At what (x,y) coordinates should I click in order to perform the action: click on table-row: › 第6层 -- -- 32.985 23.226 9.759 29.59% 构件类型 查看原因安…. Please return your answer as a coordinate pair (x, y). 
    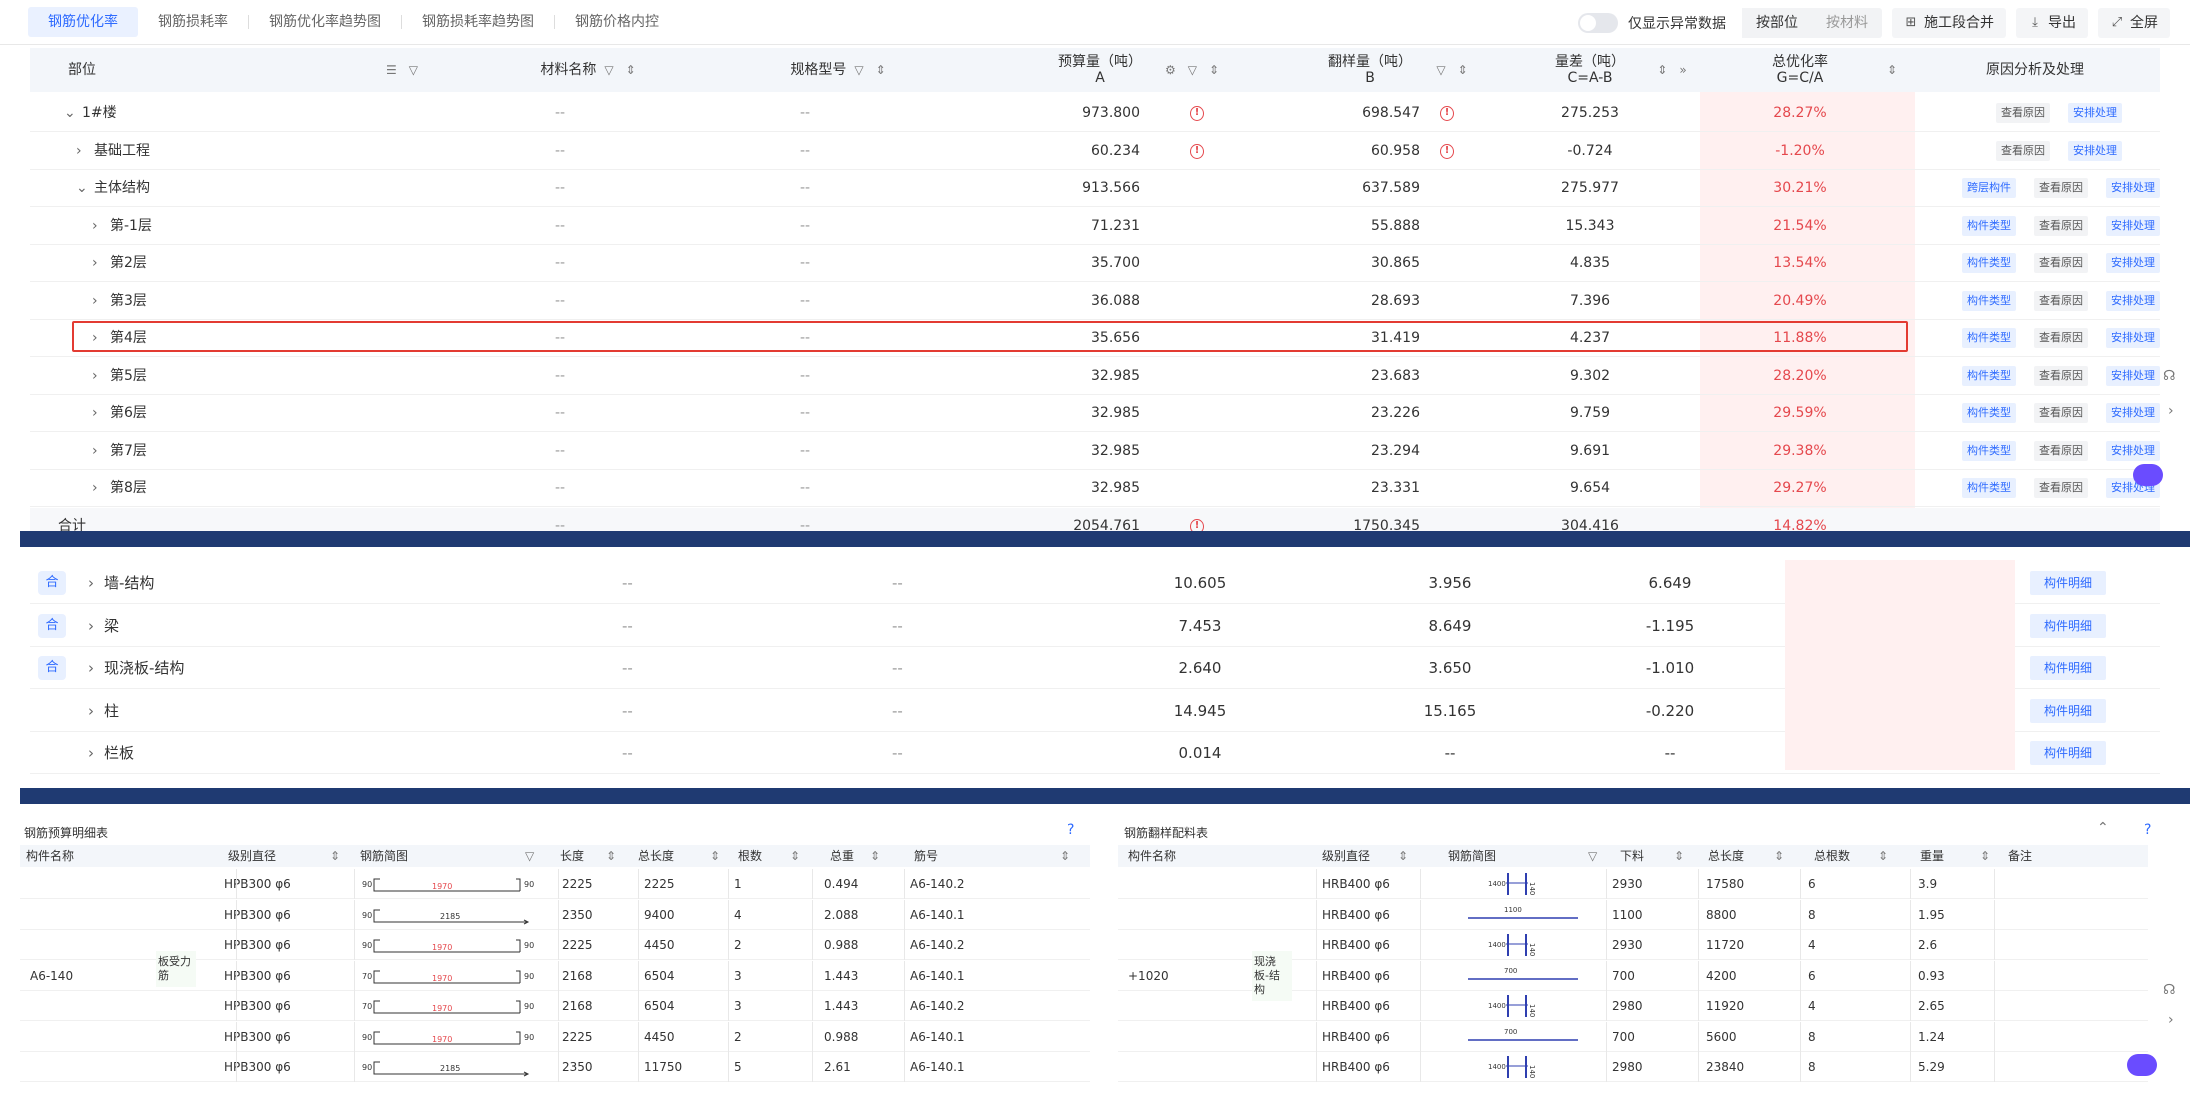
    Looking at the image, I should click on (1095, 413).